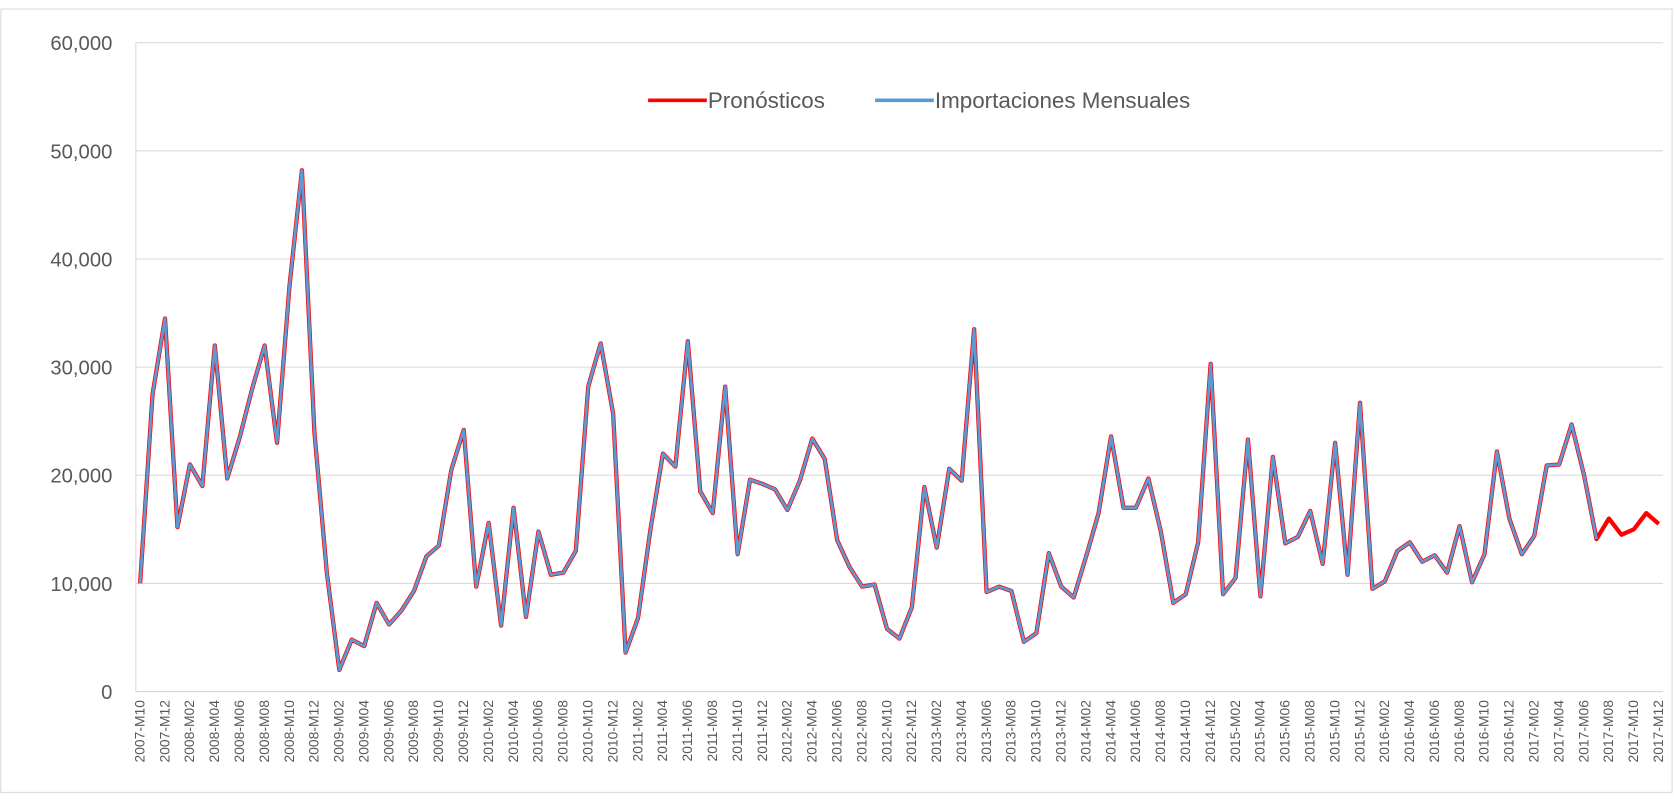 The height and width of the screenshot is (799, 1674). I want to click on x-tick-label: 2012-M12, so click(911, 731).